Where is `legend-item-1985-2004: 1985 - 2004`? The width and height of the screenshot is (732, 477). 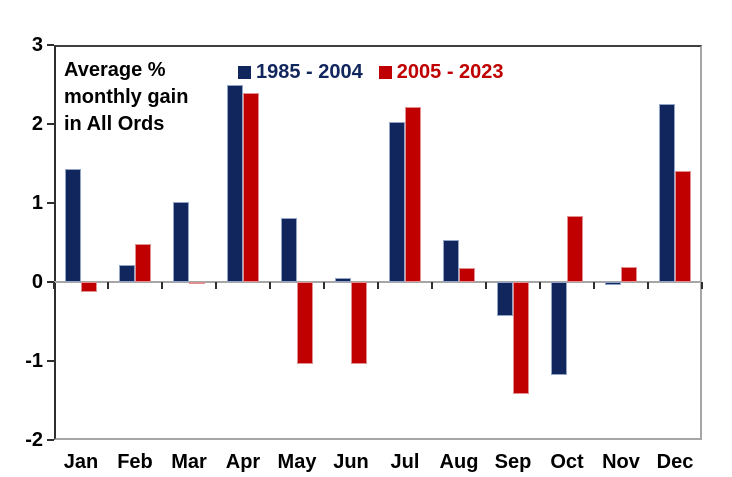 legend-item-1985-2004: 1985 - 2004 is located at coordinates (300, 72).